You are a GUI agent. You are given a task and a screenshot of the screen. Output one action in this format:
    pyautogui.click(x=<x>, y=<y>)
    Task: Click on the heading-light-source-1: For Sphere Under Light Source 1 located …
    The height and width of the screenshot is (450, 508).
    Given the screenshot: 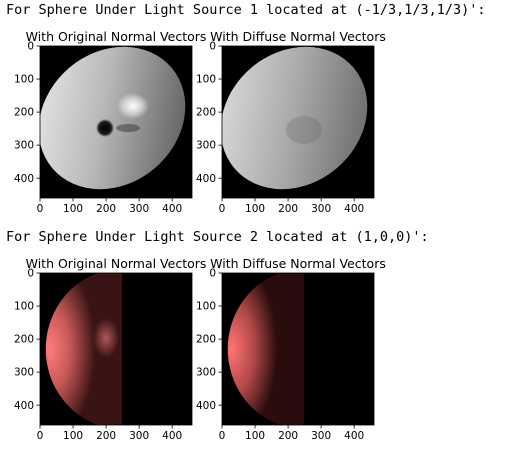 What is the action you would take?
    pyautogui.click(x=246, y=10)
    